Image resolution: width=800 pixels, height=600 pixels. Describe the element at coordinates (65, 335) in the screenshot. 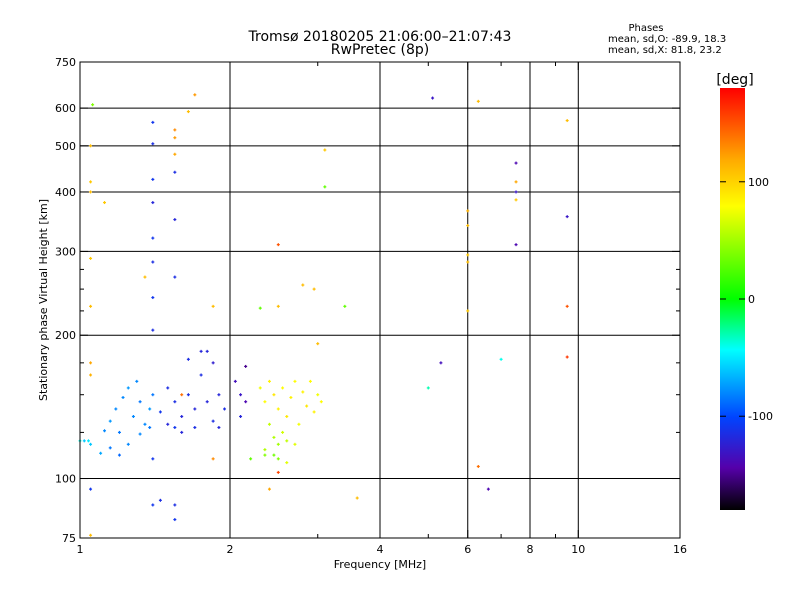

I see `y-tick-label: 200` at that location.